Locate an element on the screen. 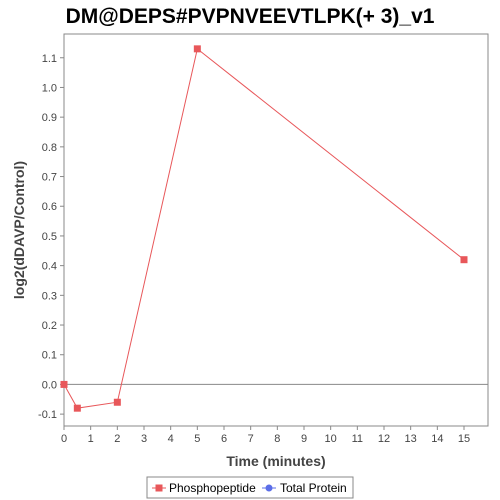 The height and width of the screenshot is (500, 500). legend-label-0: Phosphopeptide is located at coordinates (212, 488).